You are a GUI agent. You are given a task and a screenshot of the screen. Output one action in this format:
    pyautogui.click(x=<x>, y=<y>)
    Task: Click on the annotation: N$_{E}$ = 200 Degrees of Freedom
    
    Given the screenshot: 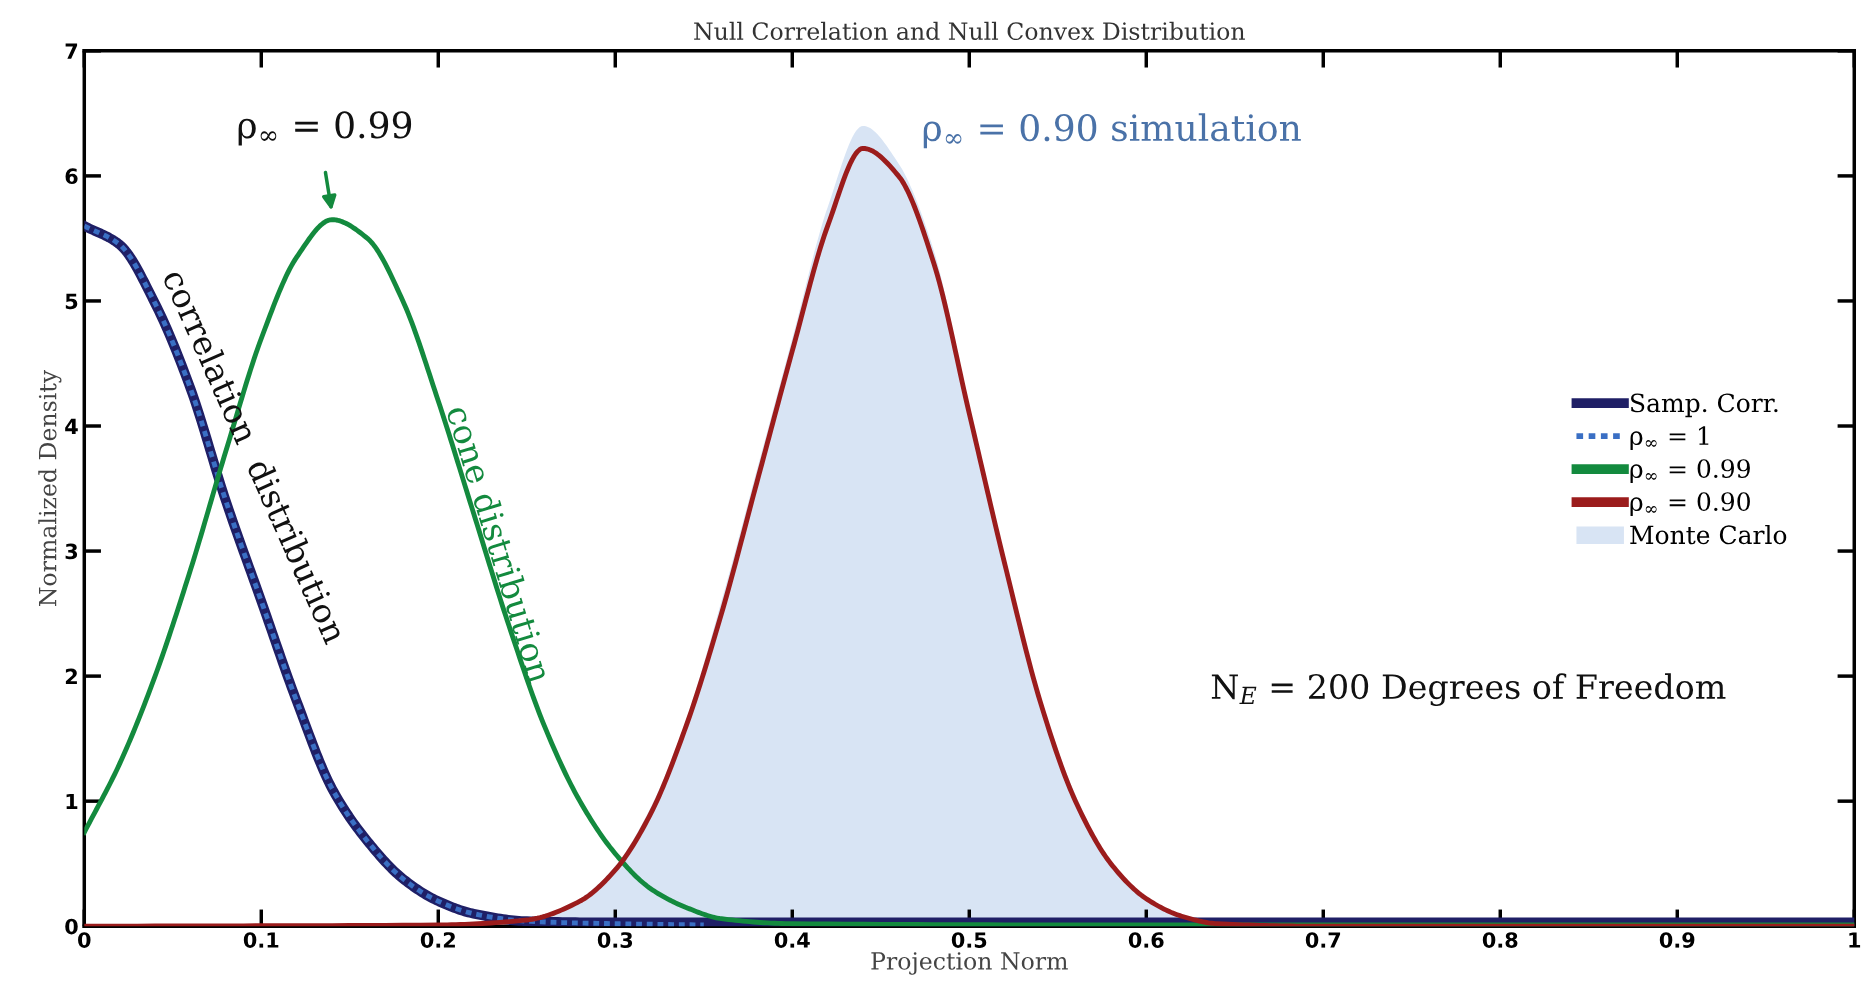 What is the action you would take?
    pyautogui.click(x=1468, y=690)
    